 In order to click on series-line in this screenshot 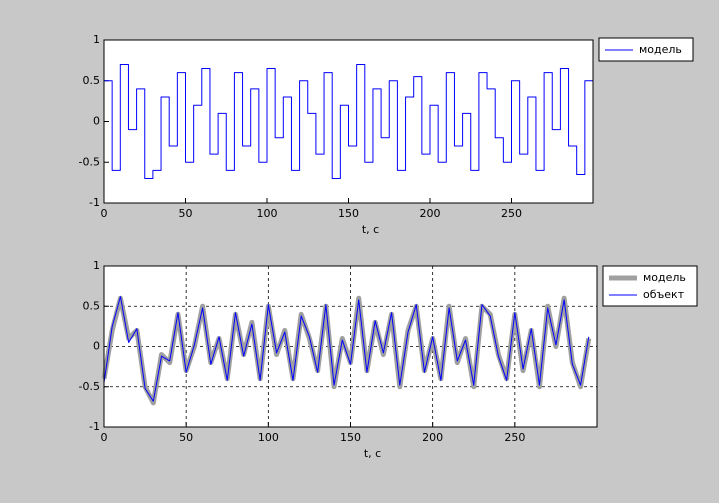, I will do `click(346, 349)`.